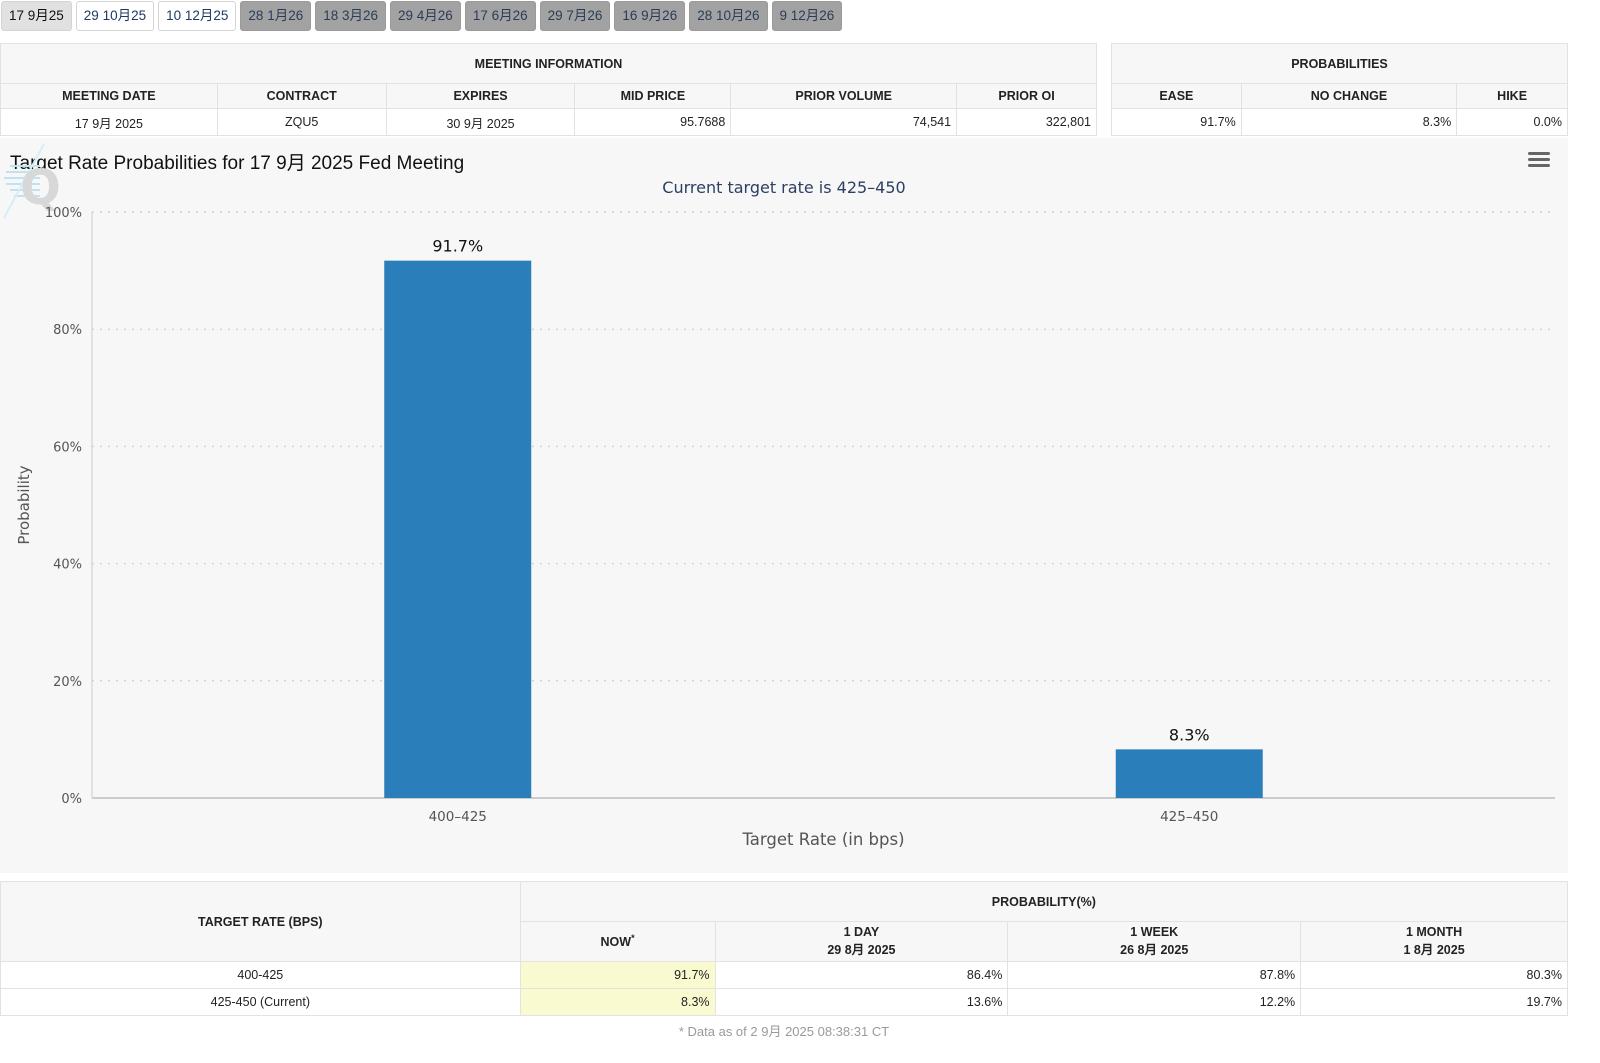  I want to click on meeting-information-heading: MEETING INFORMATION, so click(548, 63).